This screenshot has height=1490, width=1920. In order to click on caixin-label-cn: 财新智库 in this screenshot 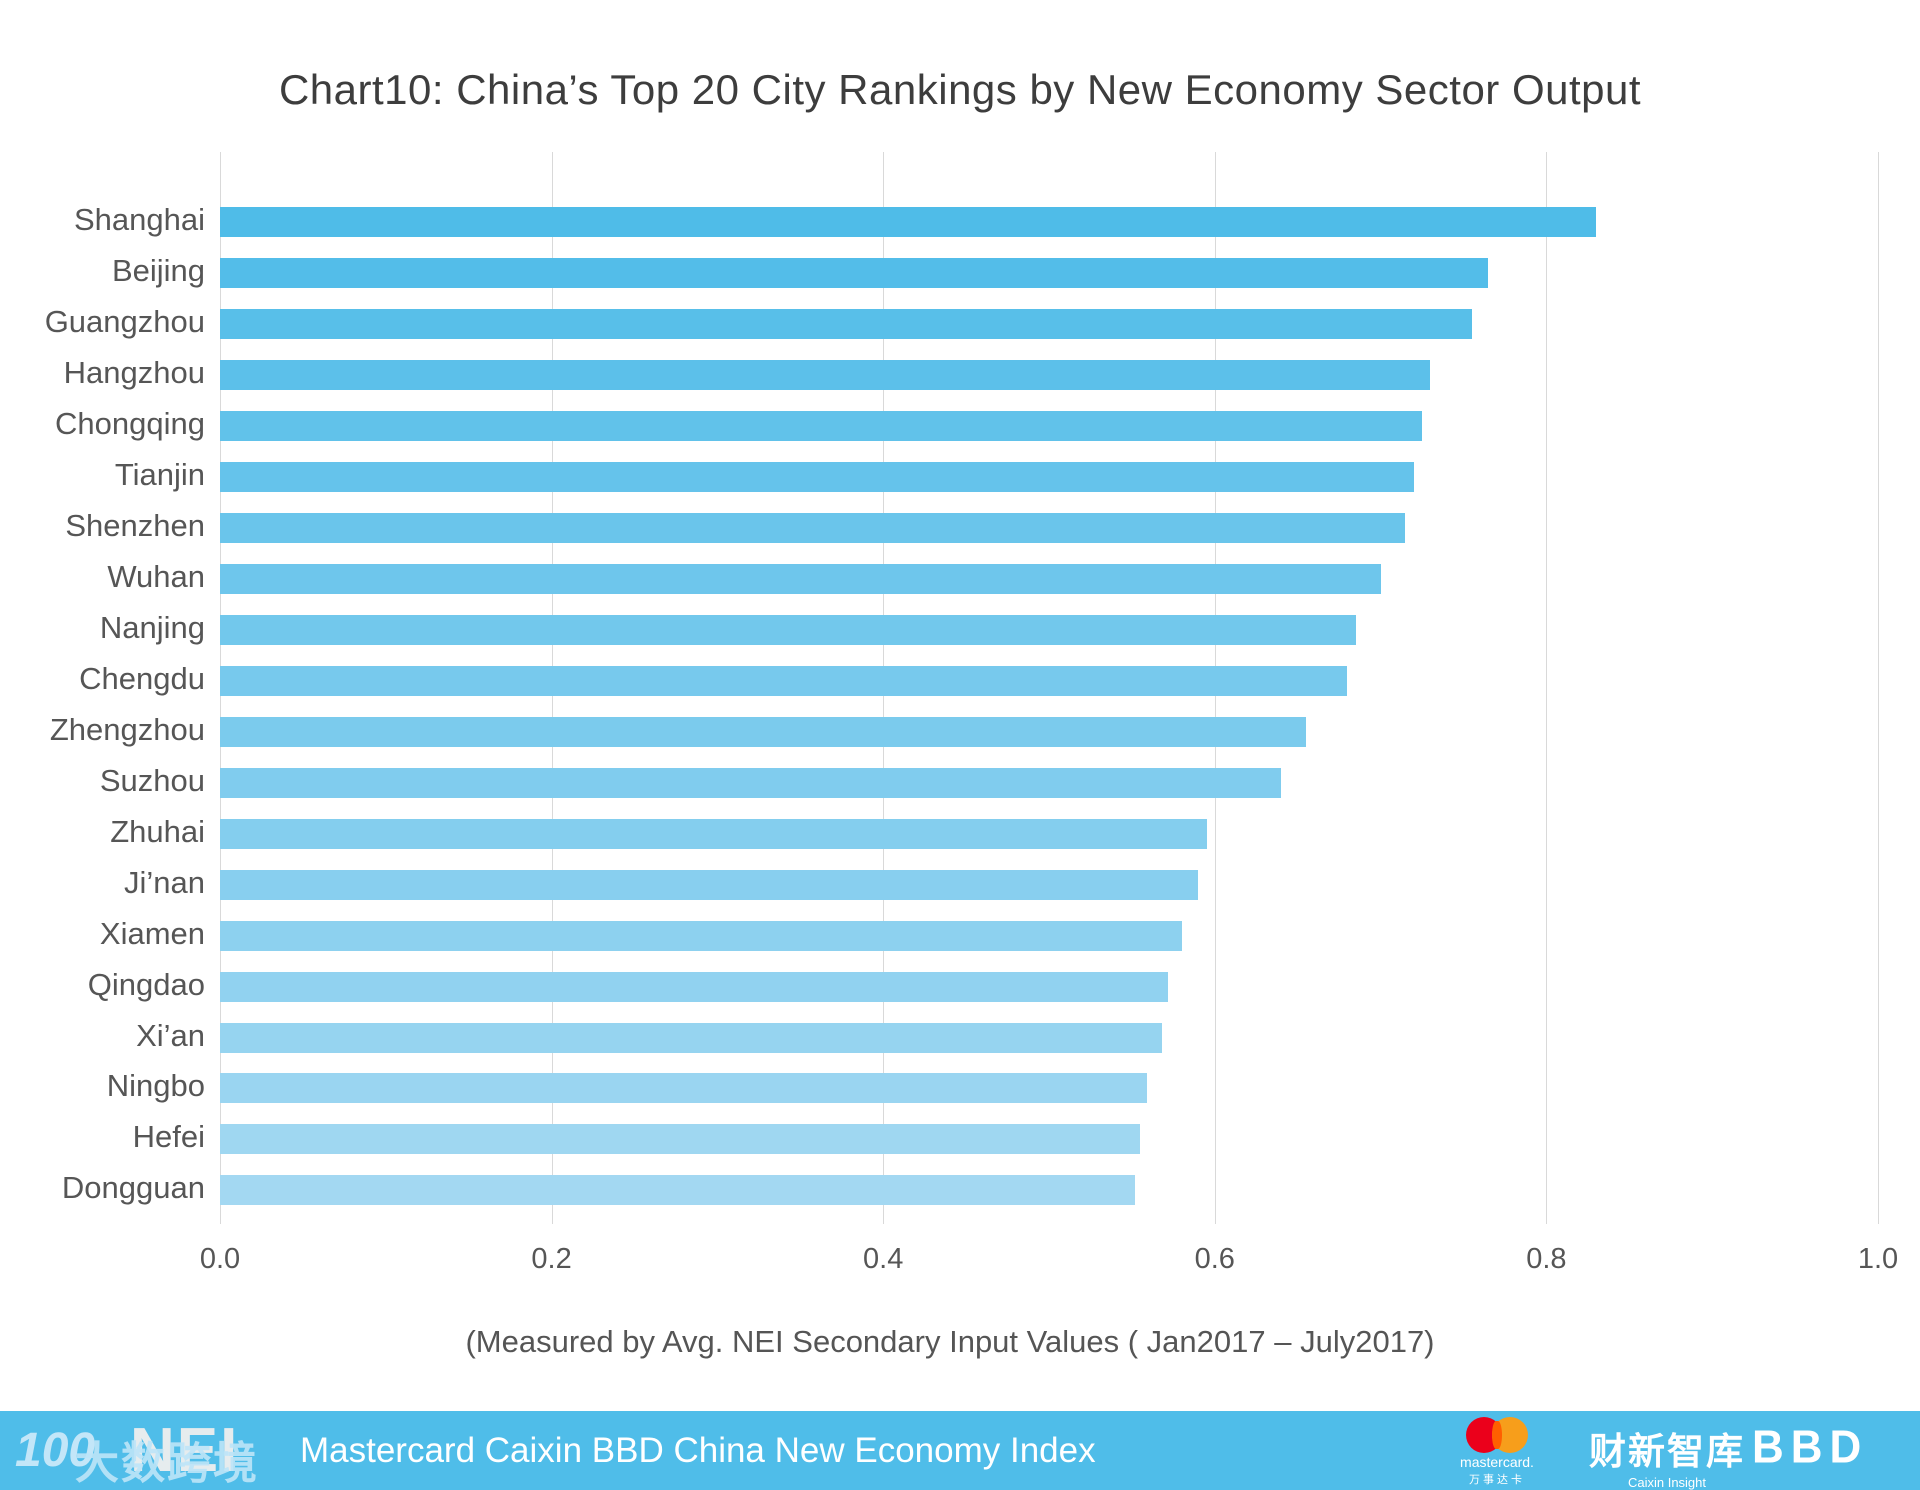, I will do `click(1667, 1451)`.